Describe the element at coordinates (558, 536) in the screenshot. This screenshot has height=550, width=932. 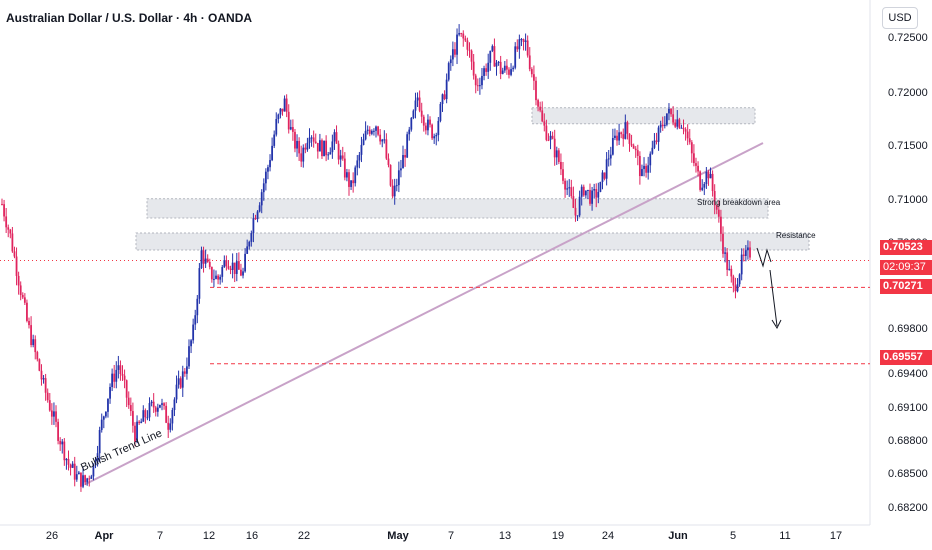
I see `time-tick-label: 19` at that location.